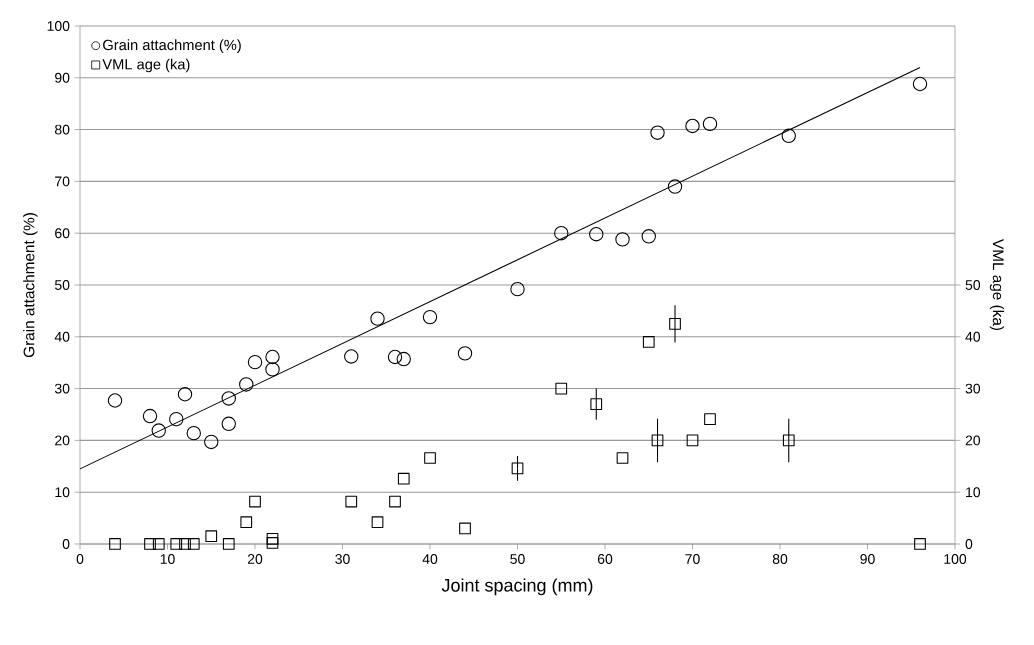 The image size is (1034, 645). Describe the element at coordinates (146, 65) in the screenshot. I see `legend-label: VML age (ka)` at that location.